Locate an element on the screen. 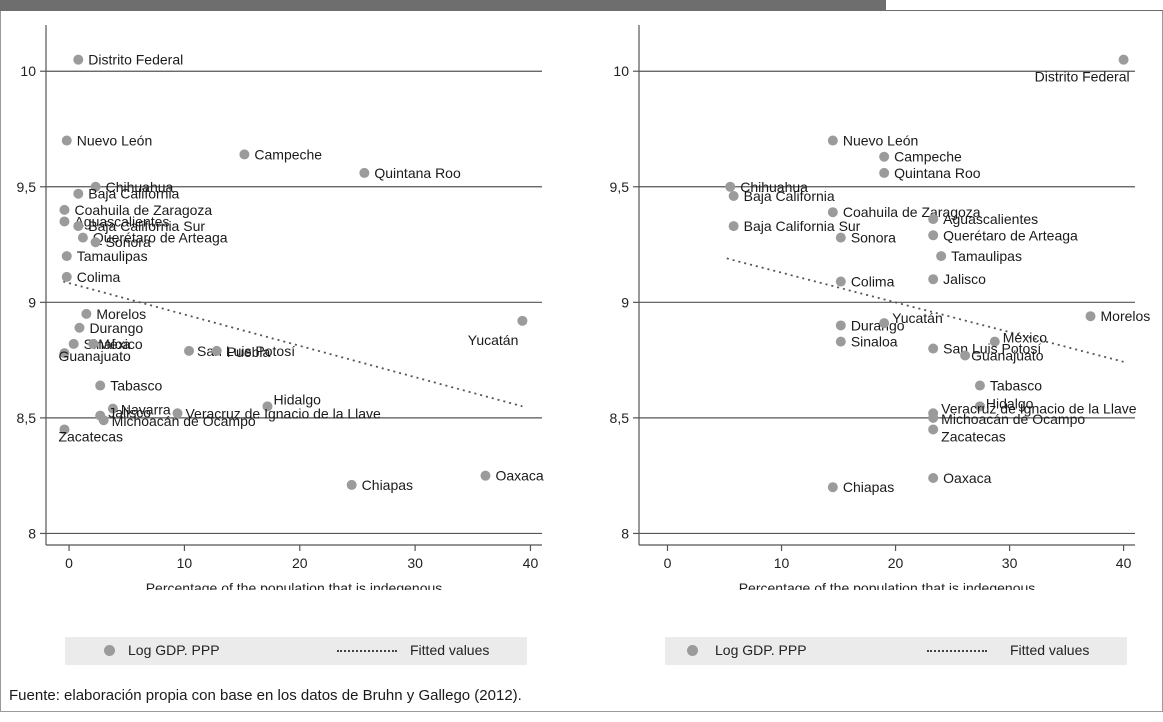  x-tick-label: 10 is located at coordinates (185, 563).